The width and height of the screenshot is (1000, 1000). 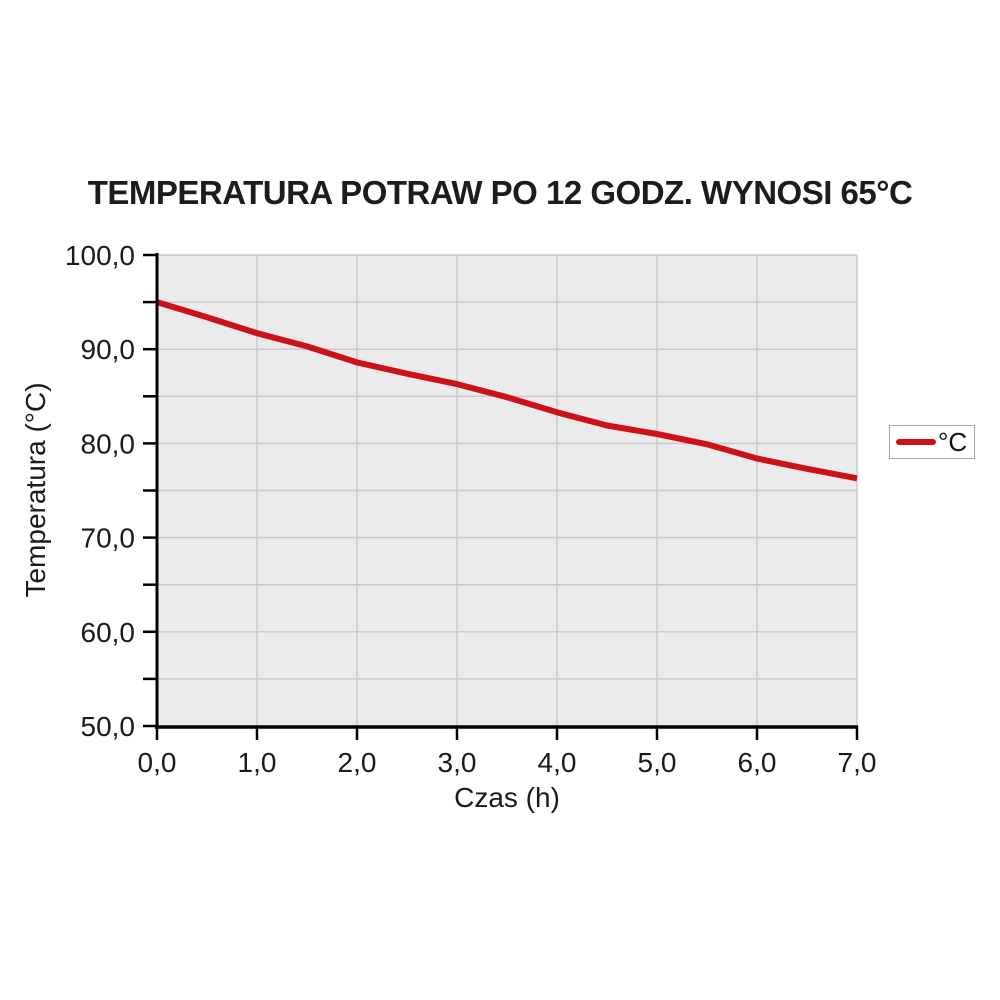 What do you see at coordinates (157, 762) in the screenshot?
I see `x-tick-label: 0,0` at bounding box center [157, 762].